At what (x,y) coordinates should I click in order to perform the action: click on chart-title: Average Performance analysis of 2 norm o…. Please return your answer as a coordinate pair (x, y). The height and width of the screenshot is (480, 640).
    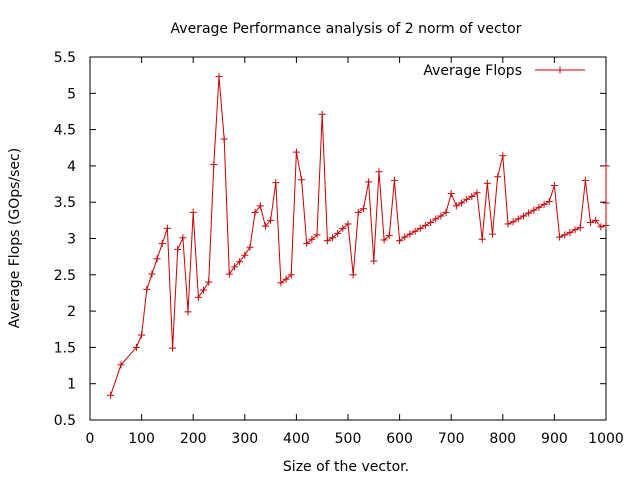
    Looking at the image, I should click on (346, 29).